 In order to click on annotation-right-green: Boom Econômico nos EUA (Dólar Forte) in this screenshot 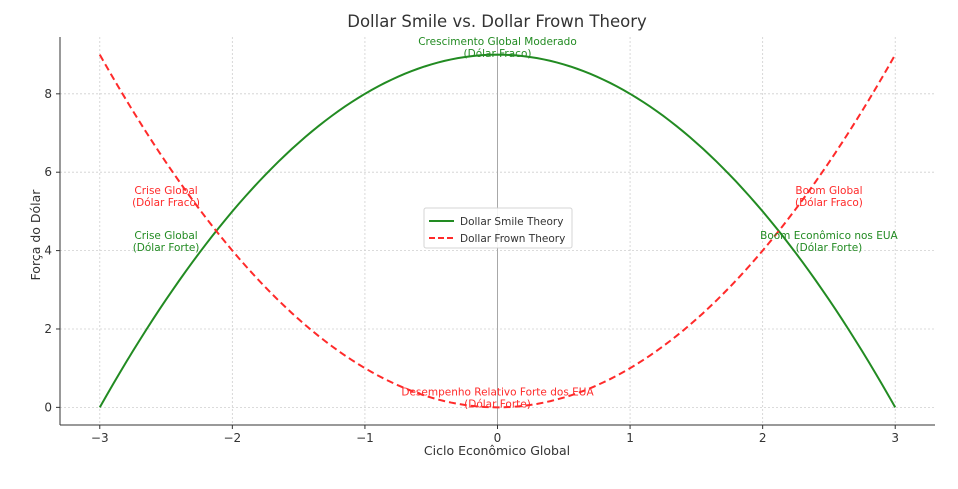, I will do `click(829, 242)`.